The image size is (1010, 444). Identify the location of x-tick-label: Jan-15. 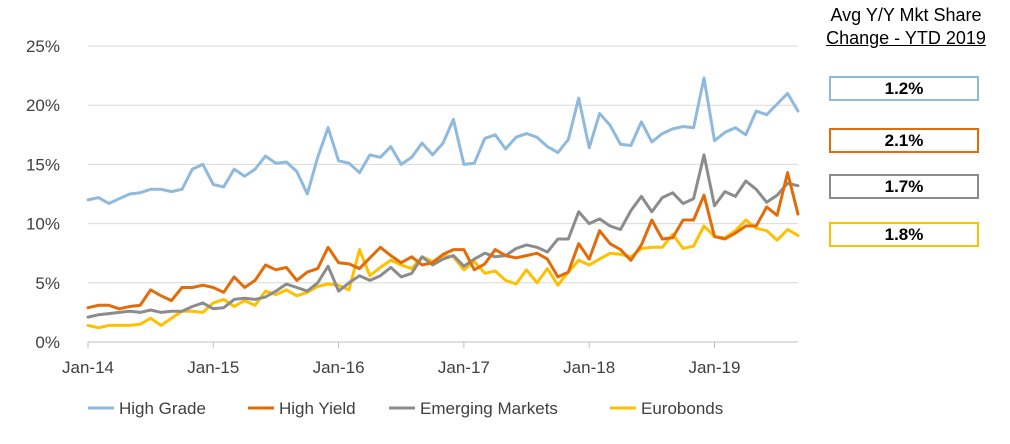
(213, 367).